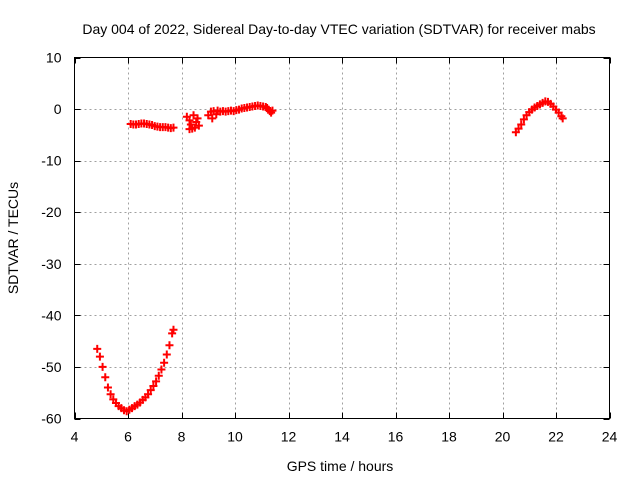 Image resolution: width=640 pixels, height=480 pixels. Describe the element at coordinates (340, 466) in the screenshot. I see `x-axis-label: GPS time / hours` at that location.